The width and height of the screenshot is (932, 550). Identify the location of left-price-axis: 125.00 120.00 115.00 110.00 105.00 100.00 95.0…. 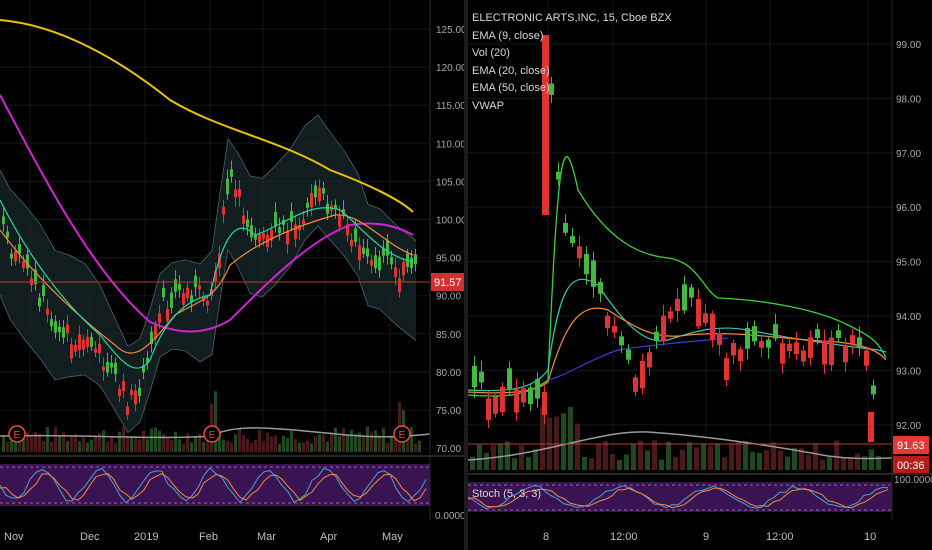
(451, 240).